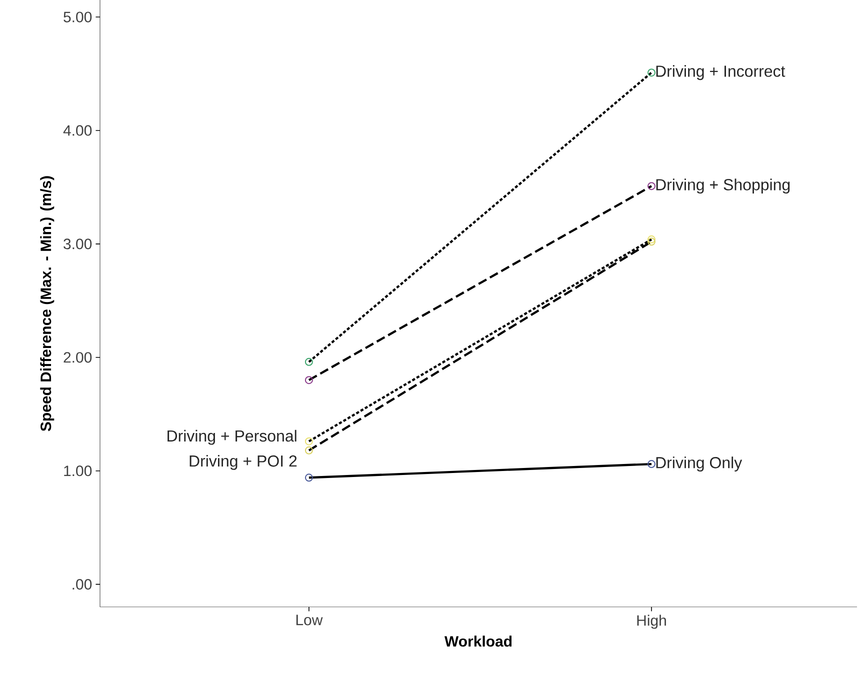 The image size is (858, 689). I want to click on y-tick-label: .00, so click(82, 584).